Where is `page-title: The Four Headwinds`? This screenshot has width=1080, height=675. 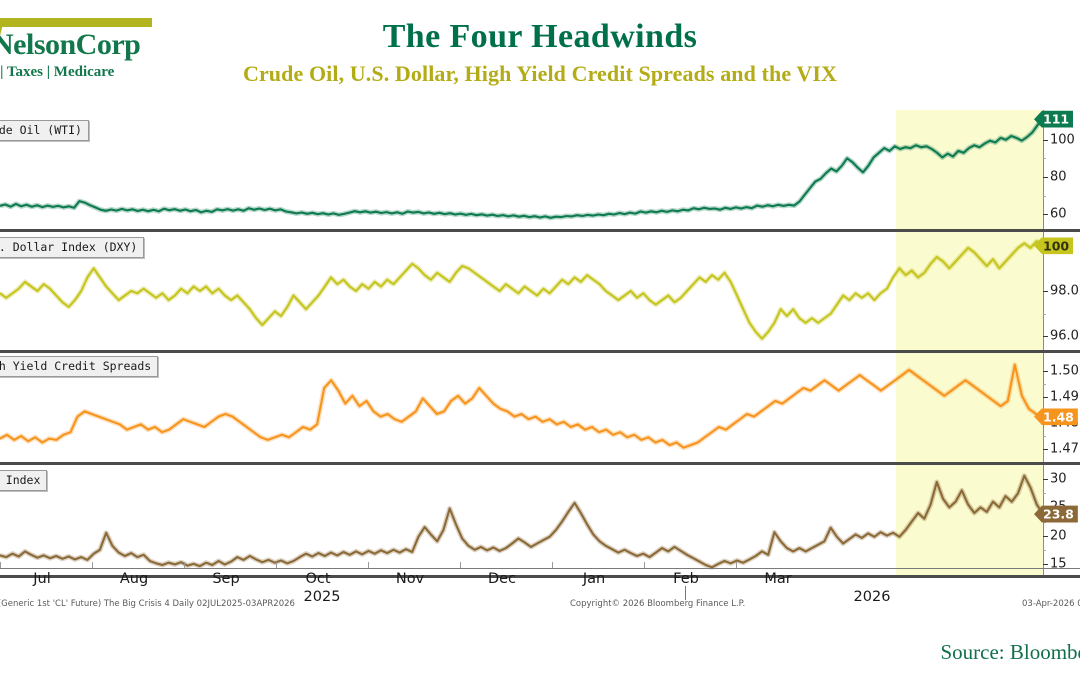 page-title: The Four Headwinds is located at coordinates (540, 36).